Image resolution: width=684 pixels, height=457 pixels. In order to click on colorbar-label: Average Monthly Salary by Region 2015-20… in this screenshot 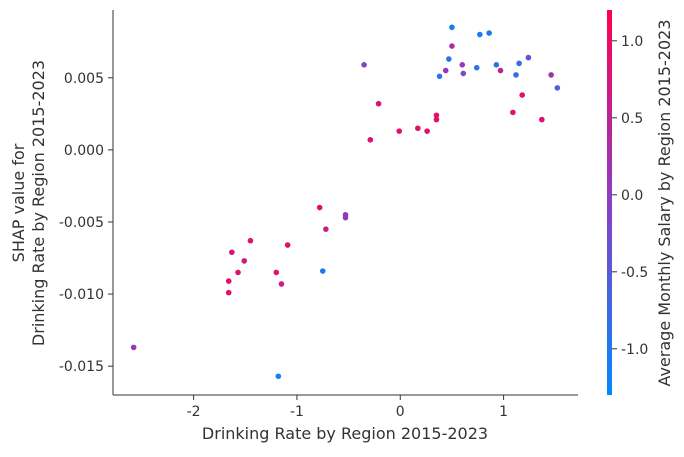, I will do `click(664, 202)`.